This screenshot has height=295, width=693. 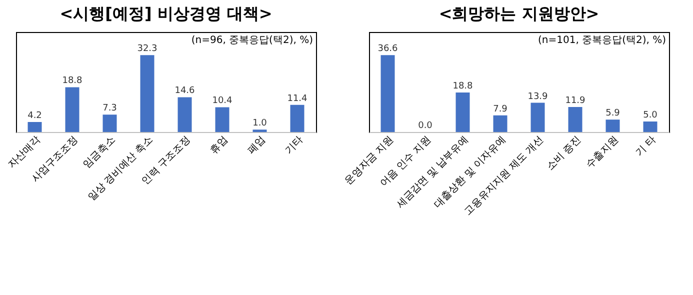 I want to click on data-label: 11.4, so click(x=297, y=99).